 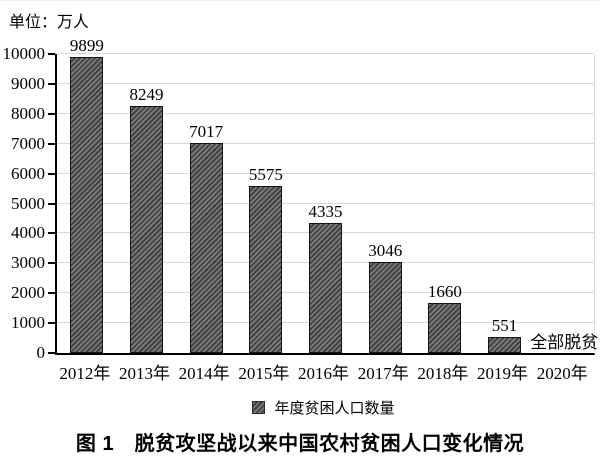 I want to click on legend: 年度贫困人口数量, so click(x=323, y=407).